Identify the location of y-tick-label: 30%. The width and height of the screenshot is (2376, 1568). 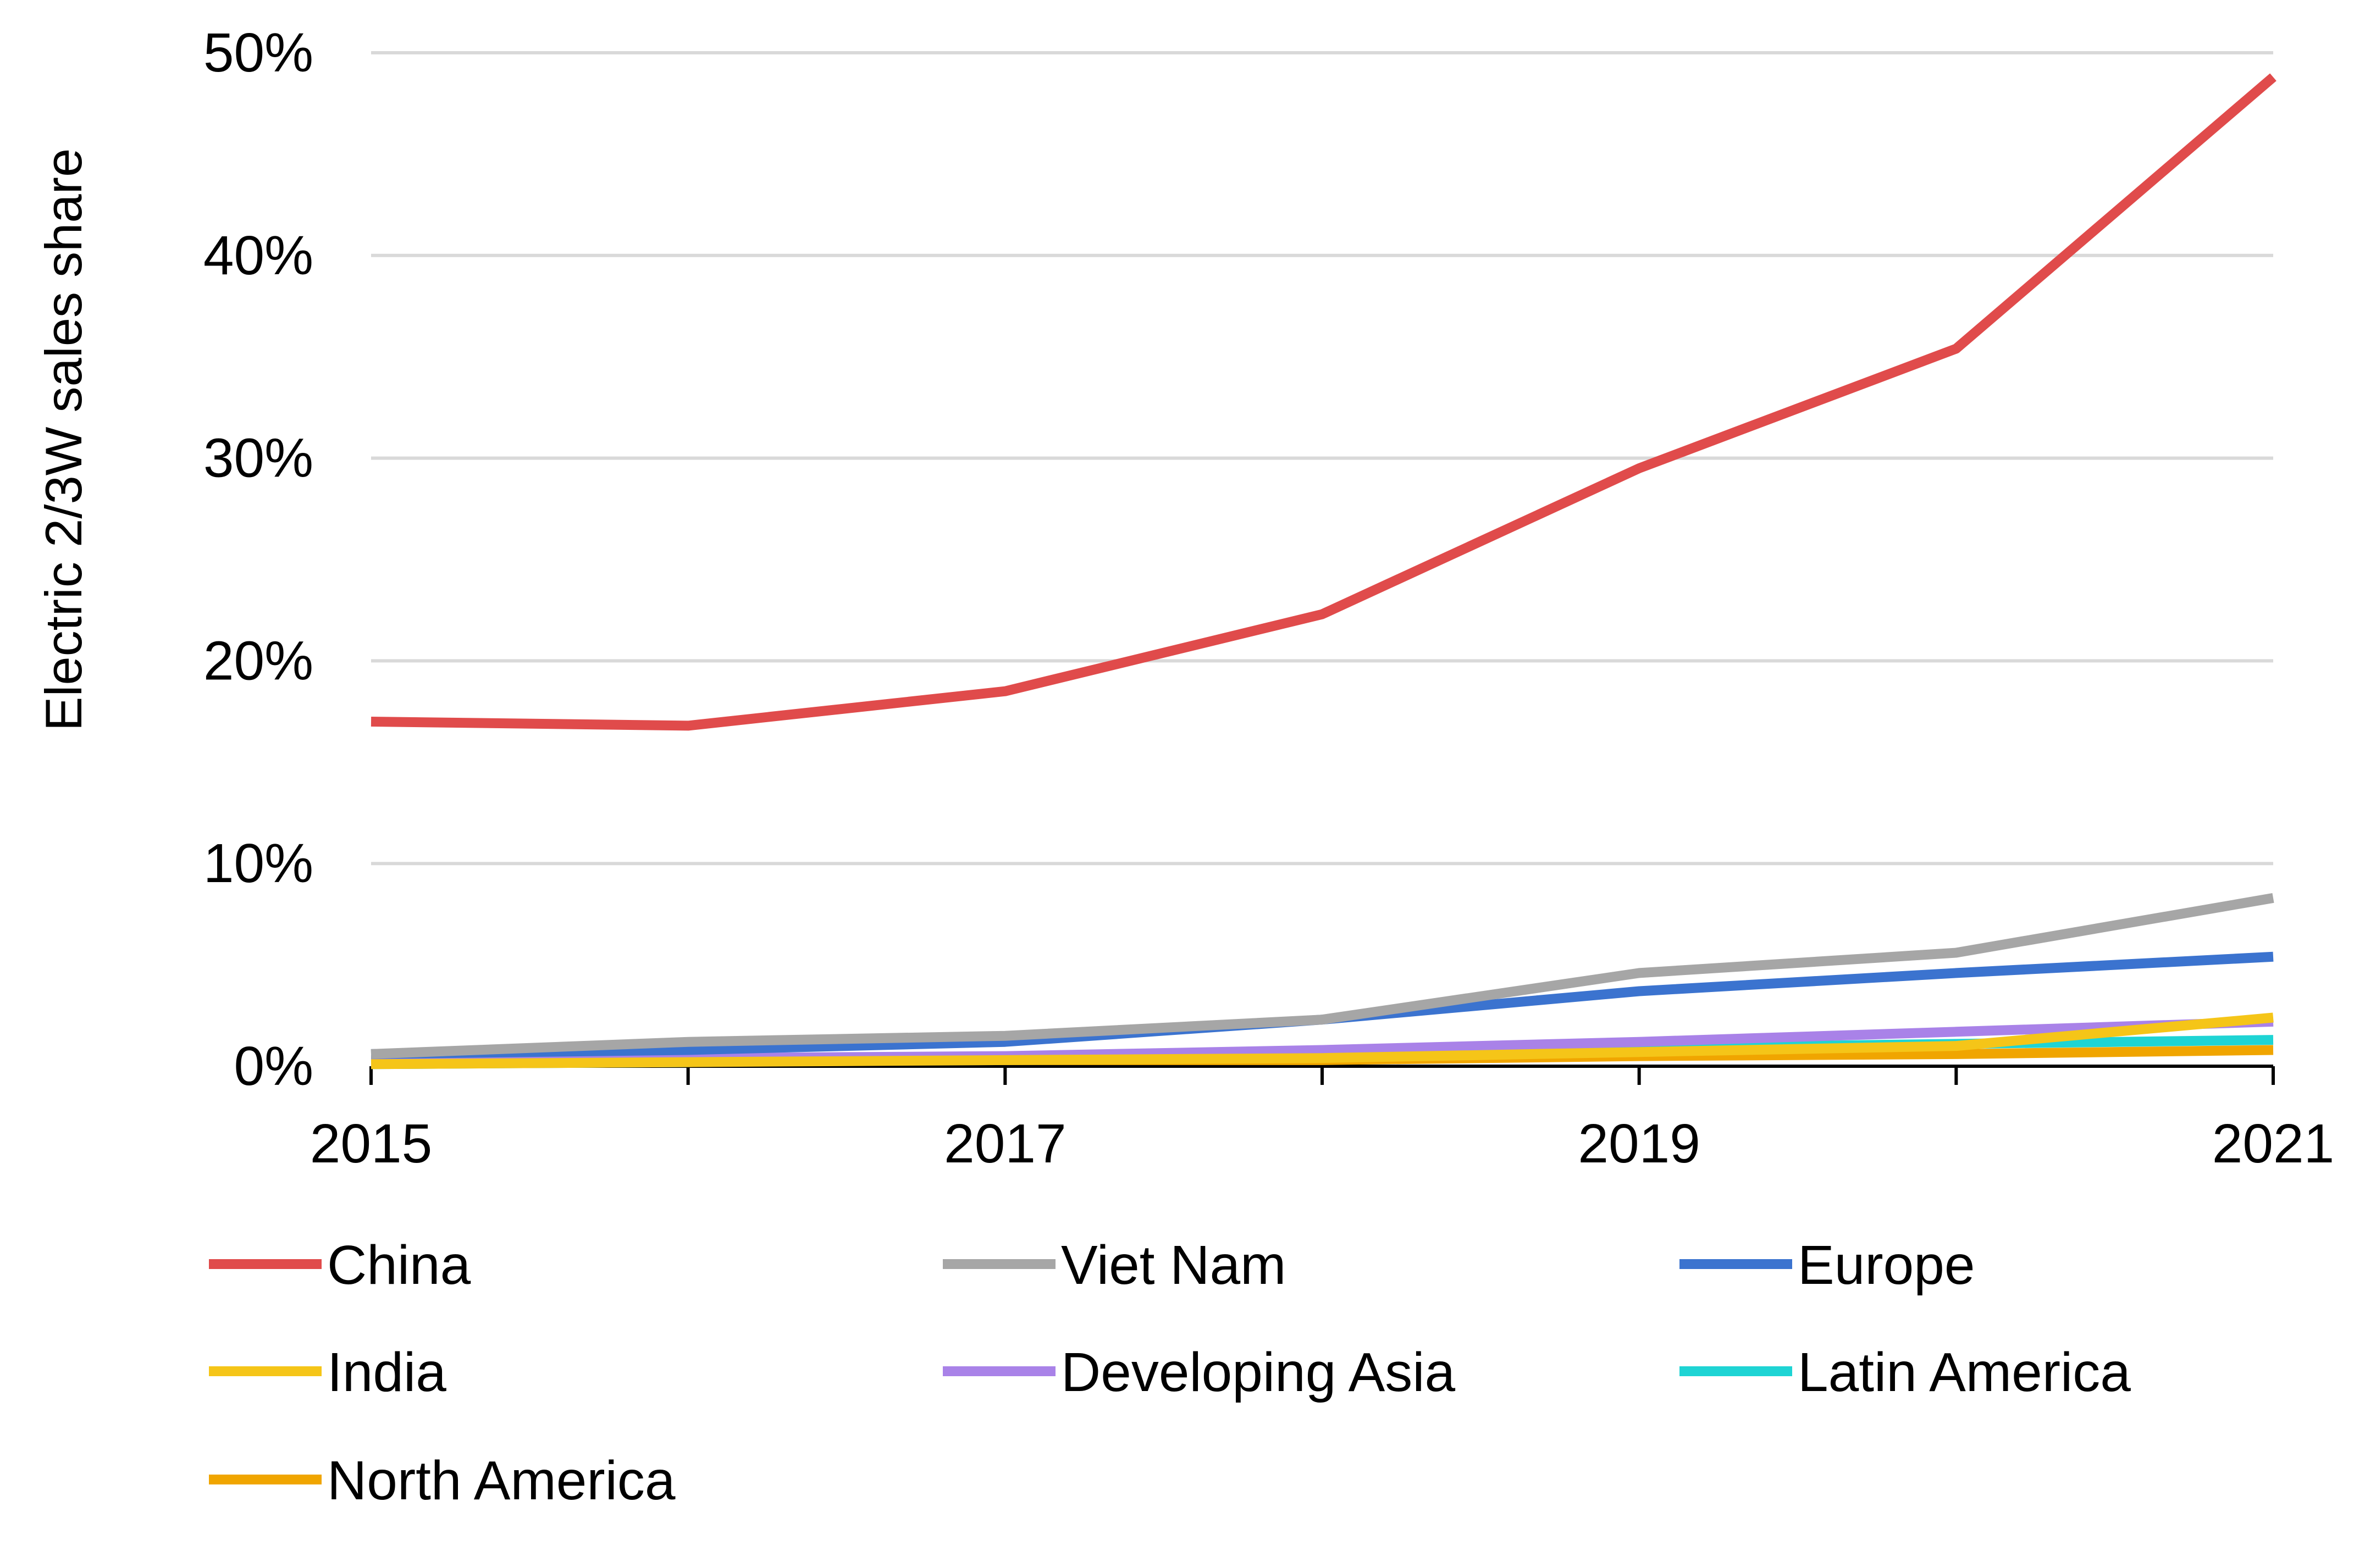
(258, 458).